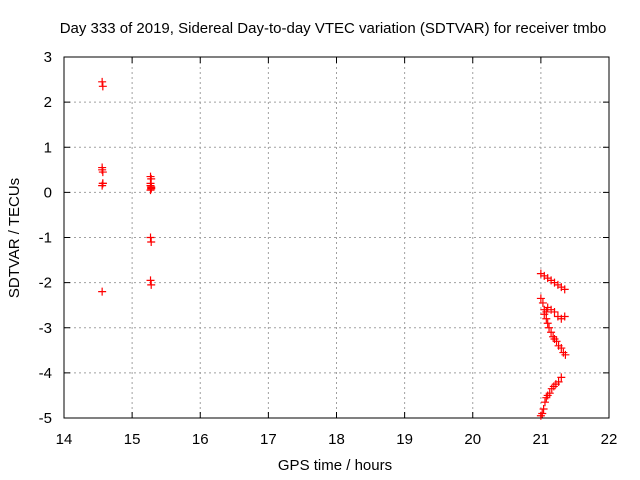  Describe the element at coordinates (472, 439) in the screenshot. I see `x-tick-label: 20` at that location.